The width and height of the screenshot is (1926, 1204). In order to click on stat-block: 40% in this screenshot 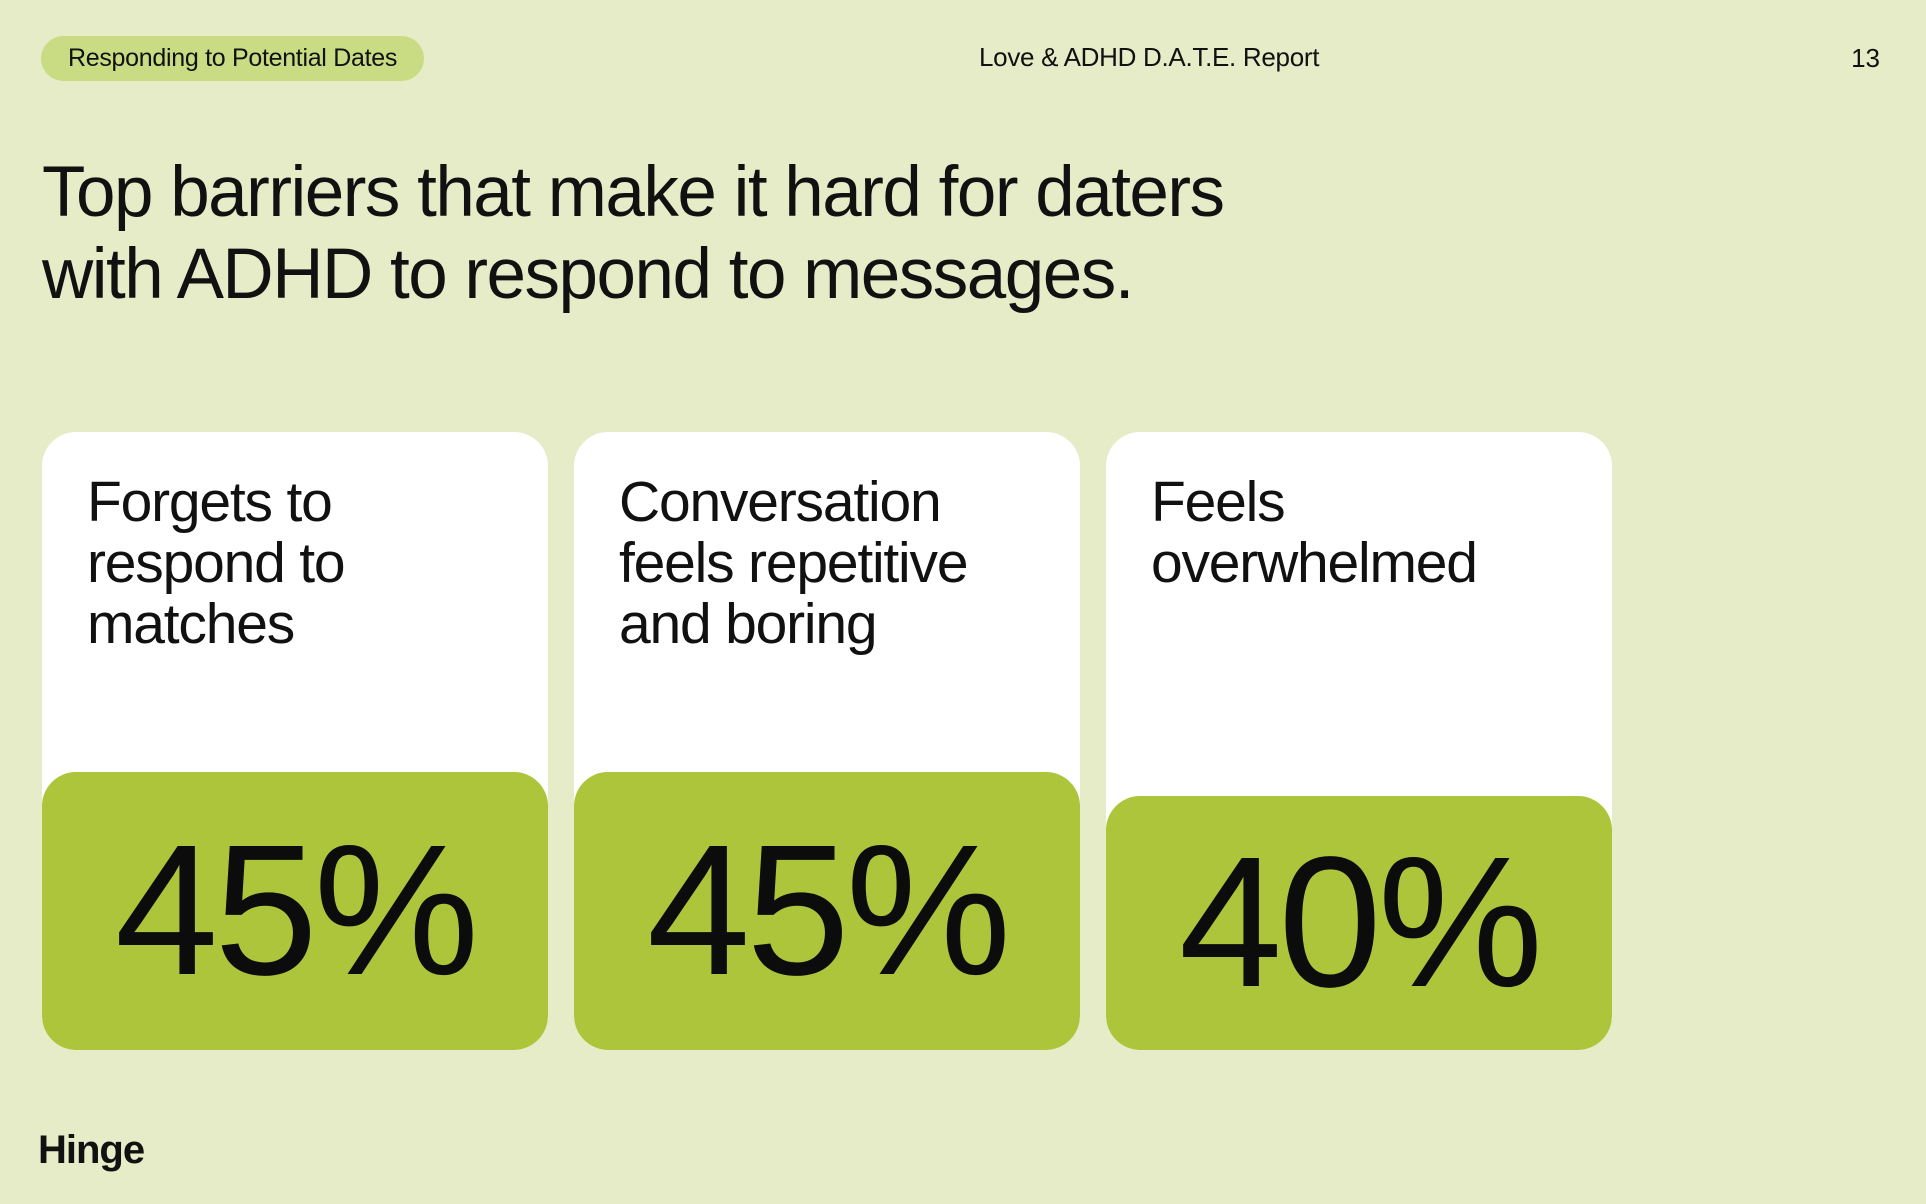, I will do `click(1359, 923)`.